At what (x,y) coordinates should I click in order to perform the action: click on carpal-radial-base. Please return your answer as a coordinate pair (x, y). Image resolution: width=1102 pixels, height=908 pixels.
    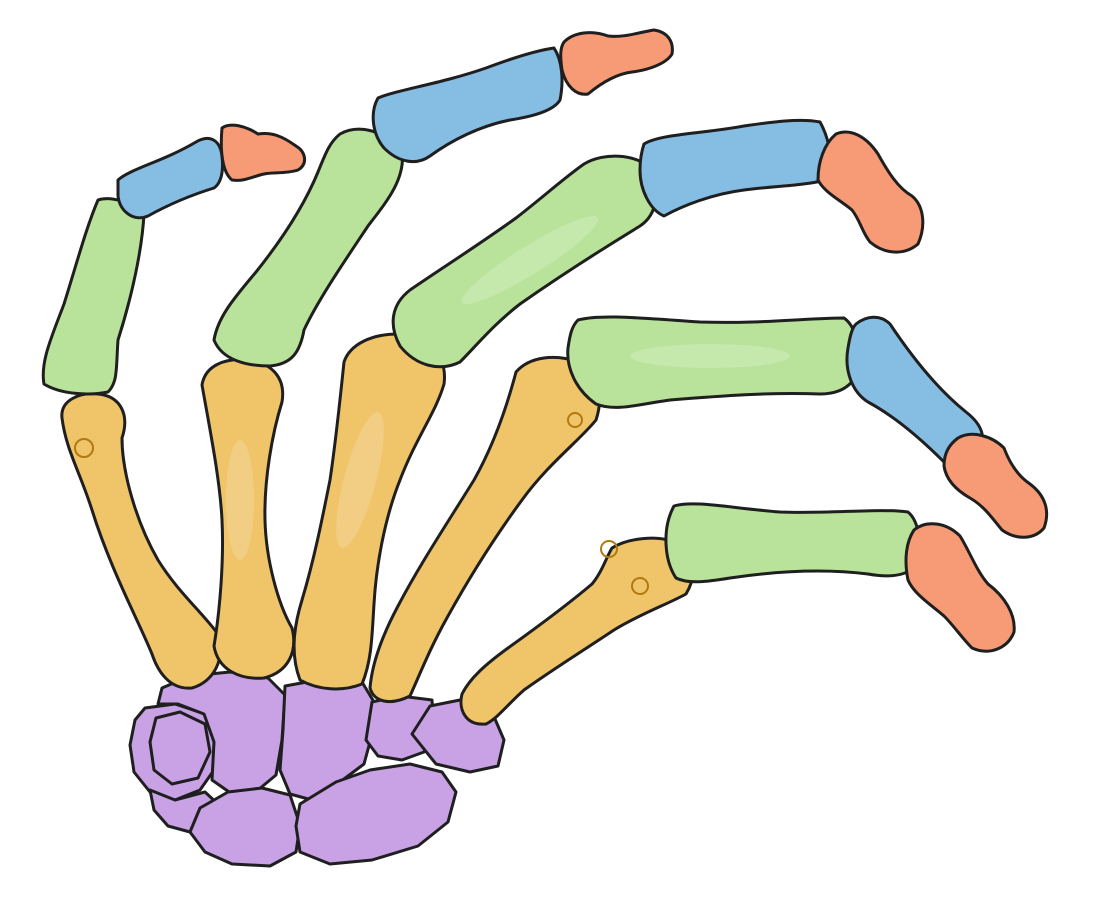
    Looking at the image, I should click on (376, 814).